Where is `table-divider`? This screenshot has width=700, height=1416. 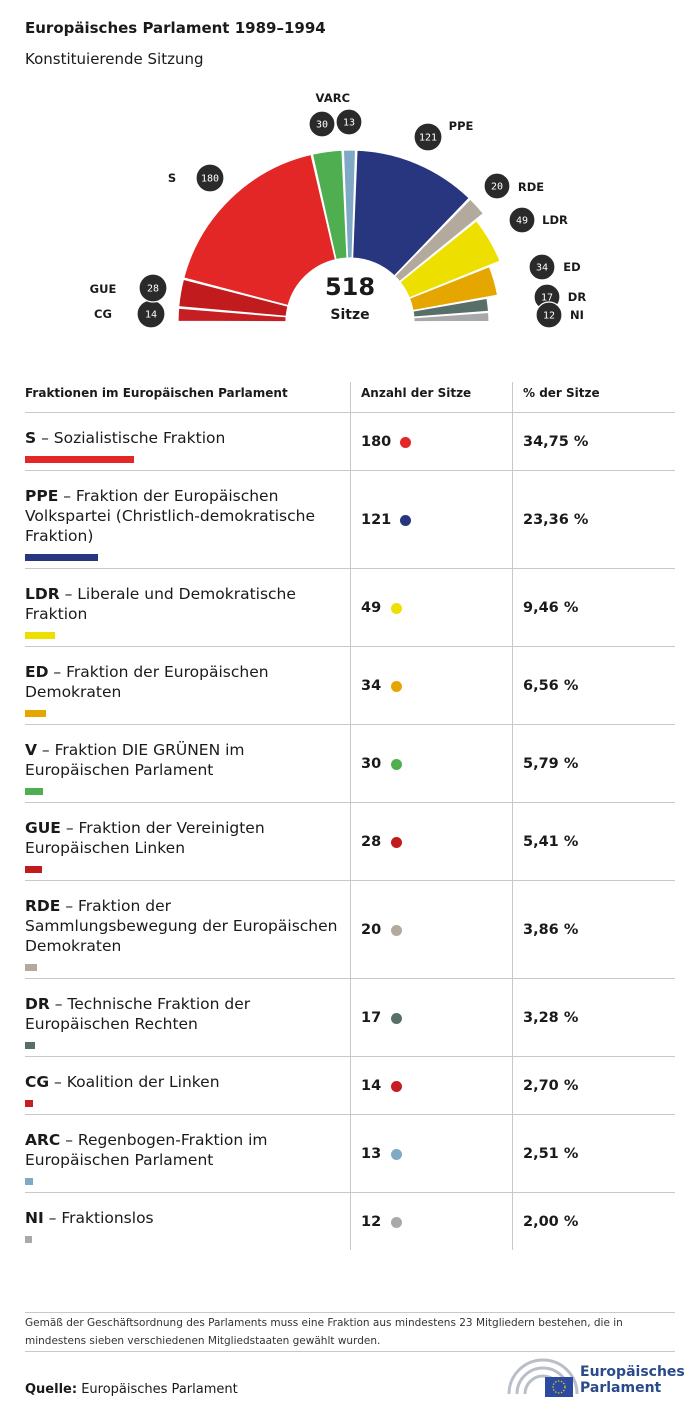 table-divider is located at coordinates (350, 816).